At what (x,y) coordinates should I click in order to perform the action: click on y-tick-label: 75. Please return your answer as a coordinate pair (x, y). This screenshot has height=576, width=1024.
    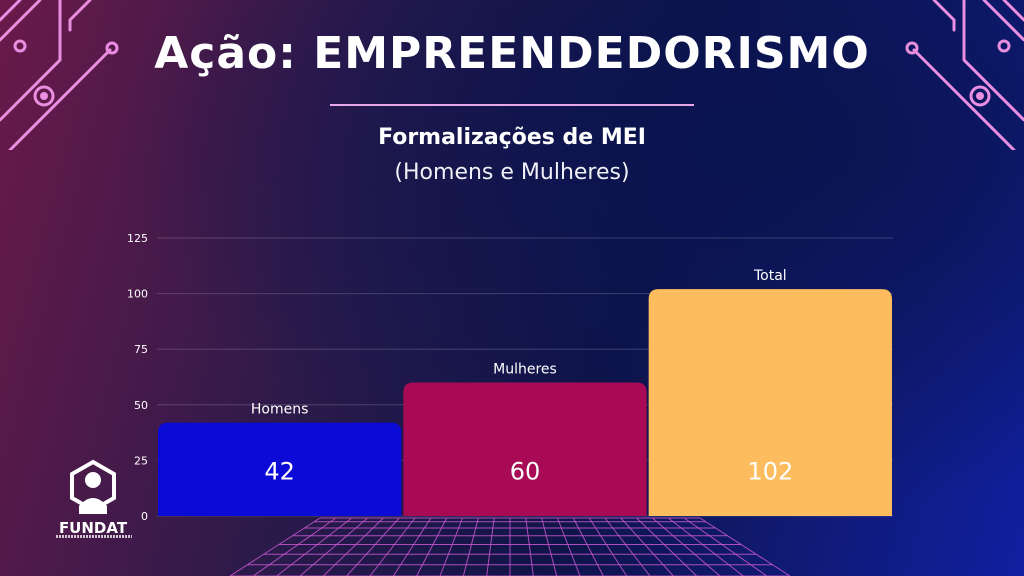
    Looking at the image, I should click on (141, 349).